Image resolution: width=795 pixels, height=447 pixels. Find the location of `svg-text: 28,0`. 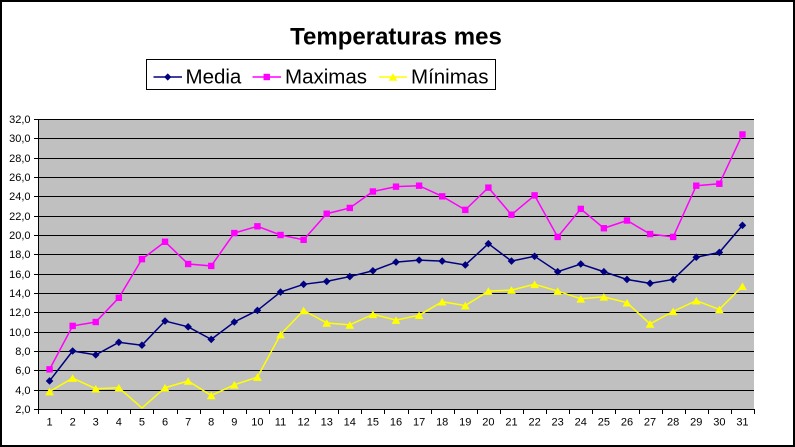

svg-text: 28,0 is located at coordinates (19, 159).